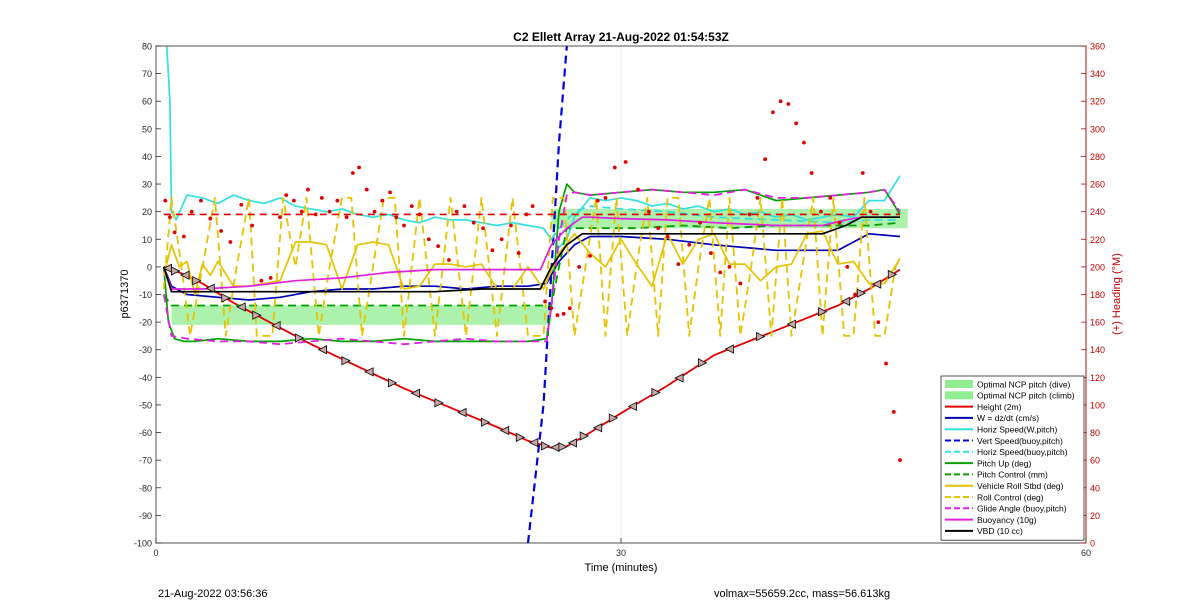  I want to click on legend-label: Glide Angle (buoy,pitch), so click(1022, 509).